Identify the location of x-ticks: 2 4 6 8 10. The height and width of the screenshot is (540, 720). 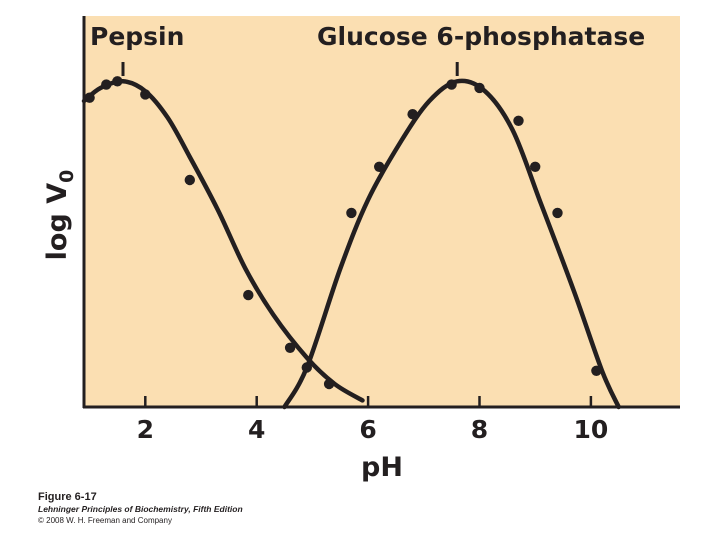
(373, 420).